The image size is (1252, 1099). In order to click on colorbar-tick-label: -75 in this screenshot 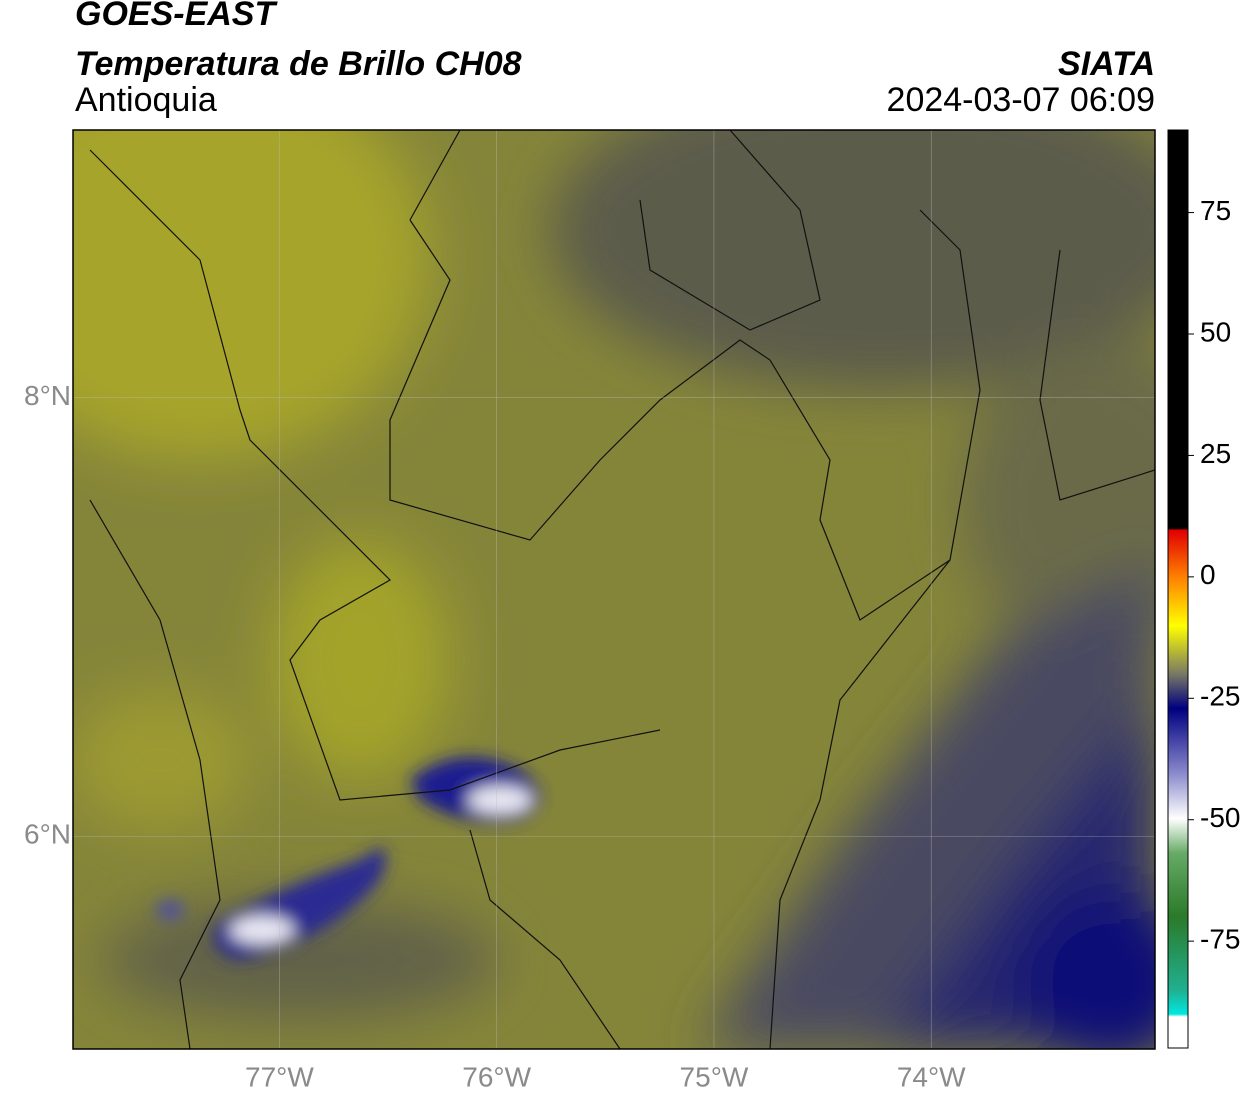, I will do `click(1220, 939)`.